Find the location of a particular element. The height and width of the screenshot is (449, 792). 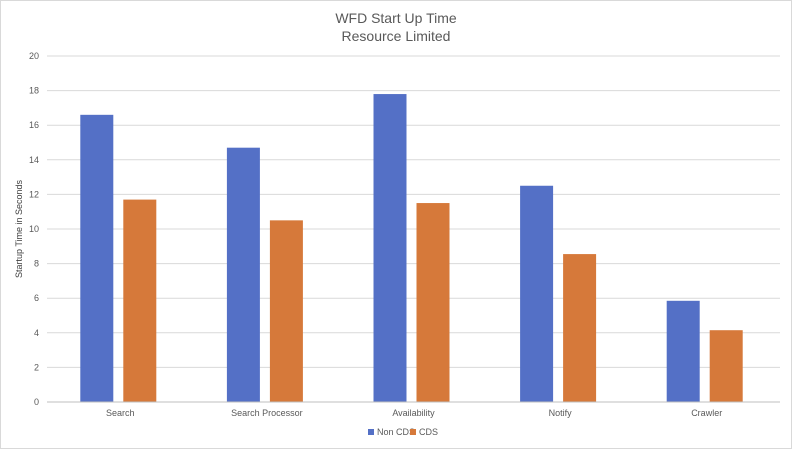

y-axis-ticks: 0 2 4 6 8 10 12 14 16 18 20 is located at coordinates (34, 229).